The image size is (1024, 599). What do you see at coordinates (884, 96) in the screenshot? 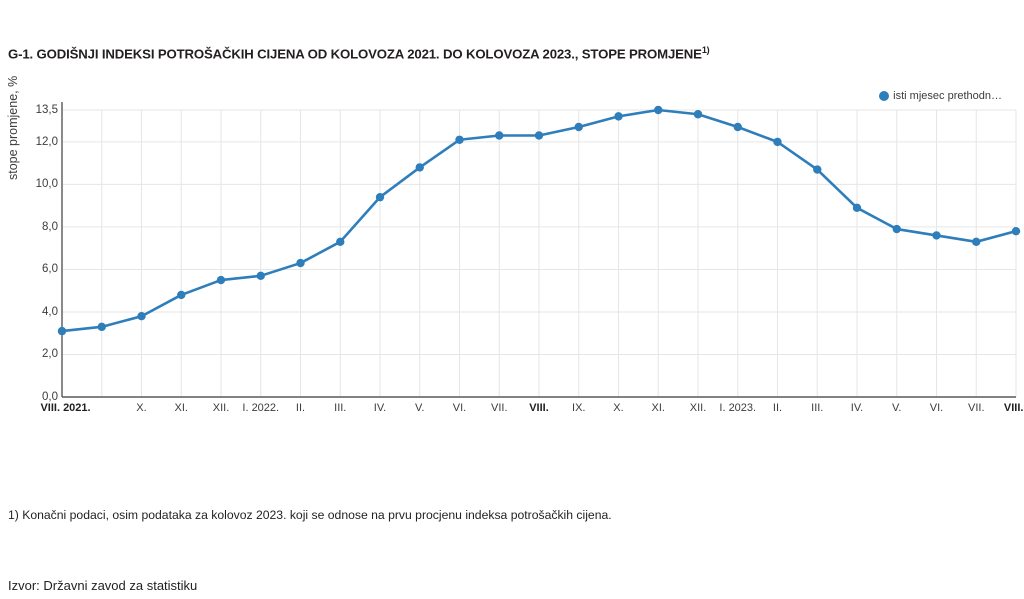
I see `legend-marker-icon` at bounding box center [884, 96].